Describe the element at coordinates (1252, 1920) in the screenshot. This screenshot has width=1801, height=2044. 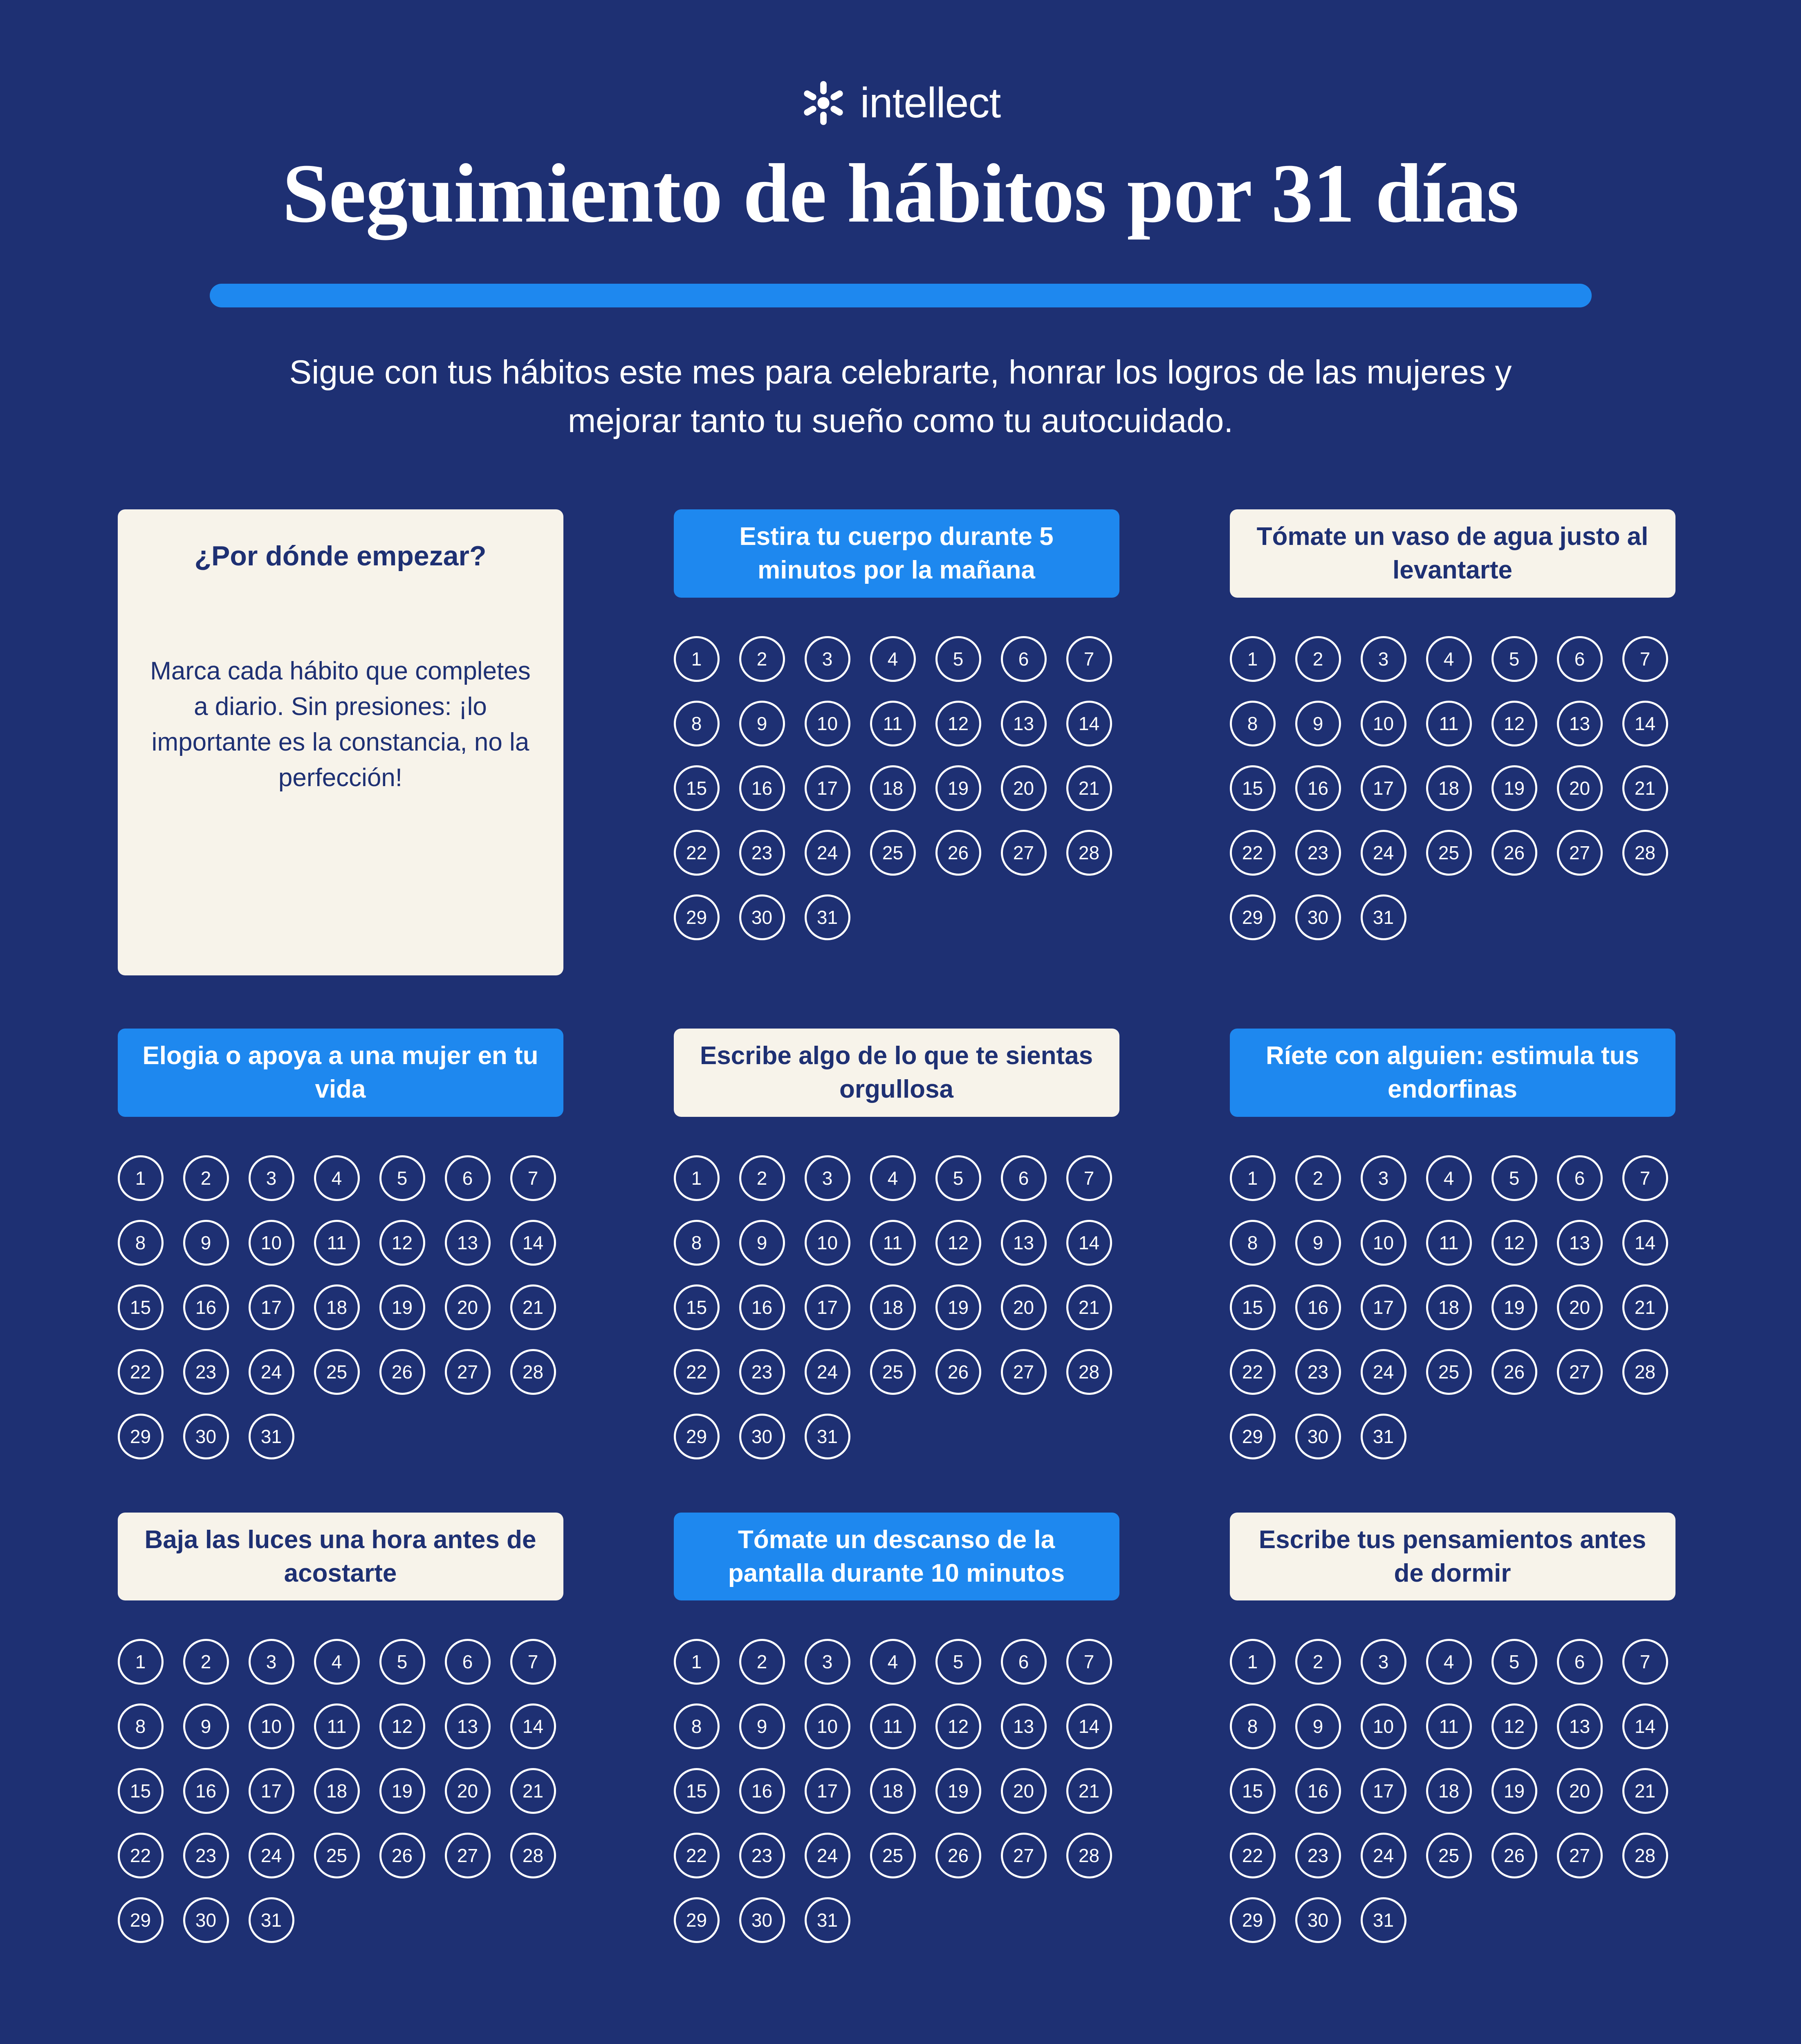
I see `day-checkbox: 29` at that location.